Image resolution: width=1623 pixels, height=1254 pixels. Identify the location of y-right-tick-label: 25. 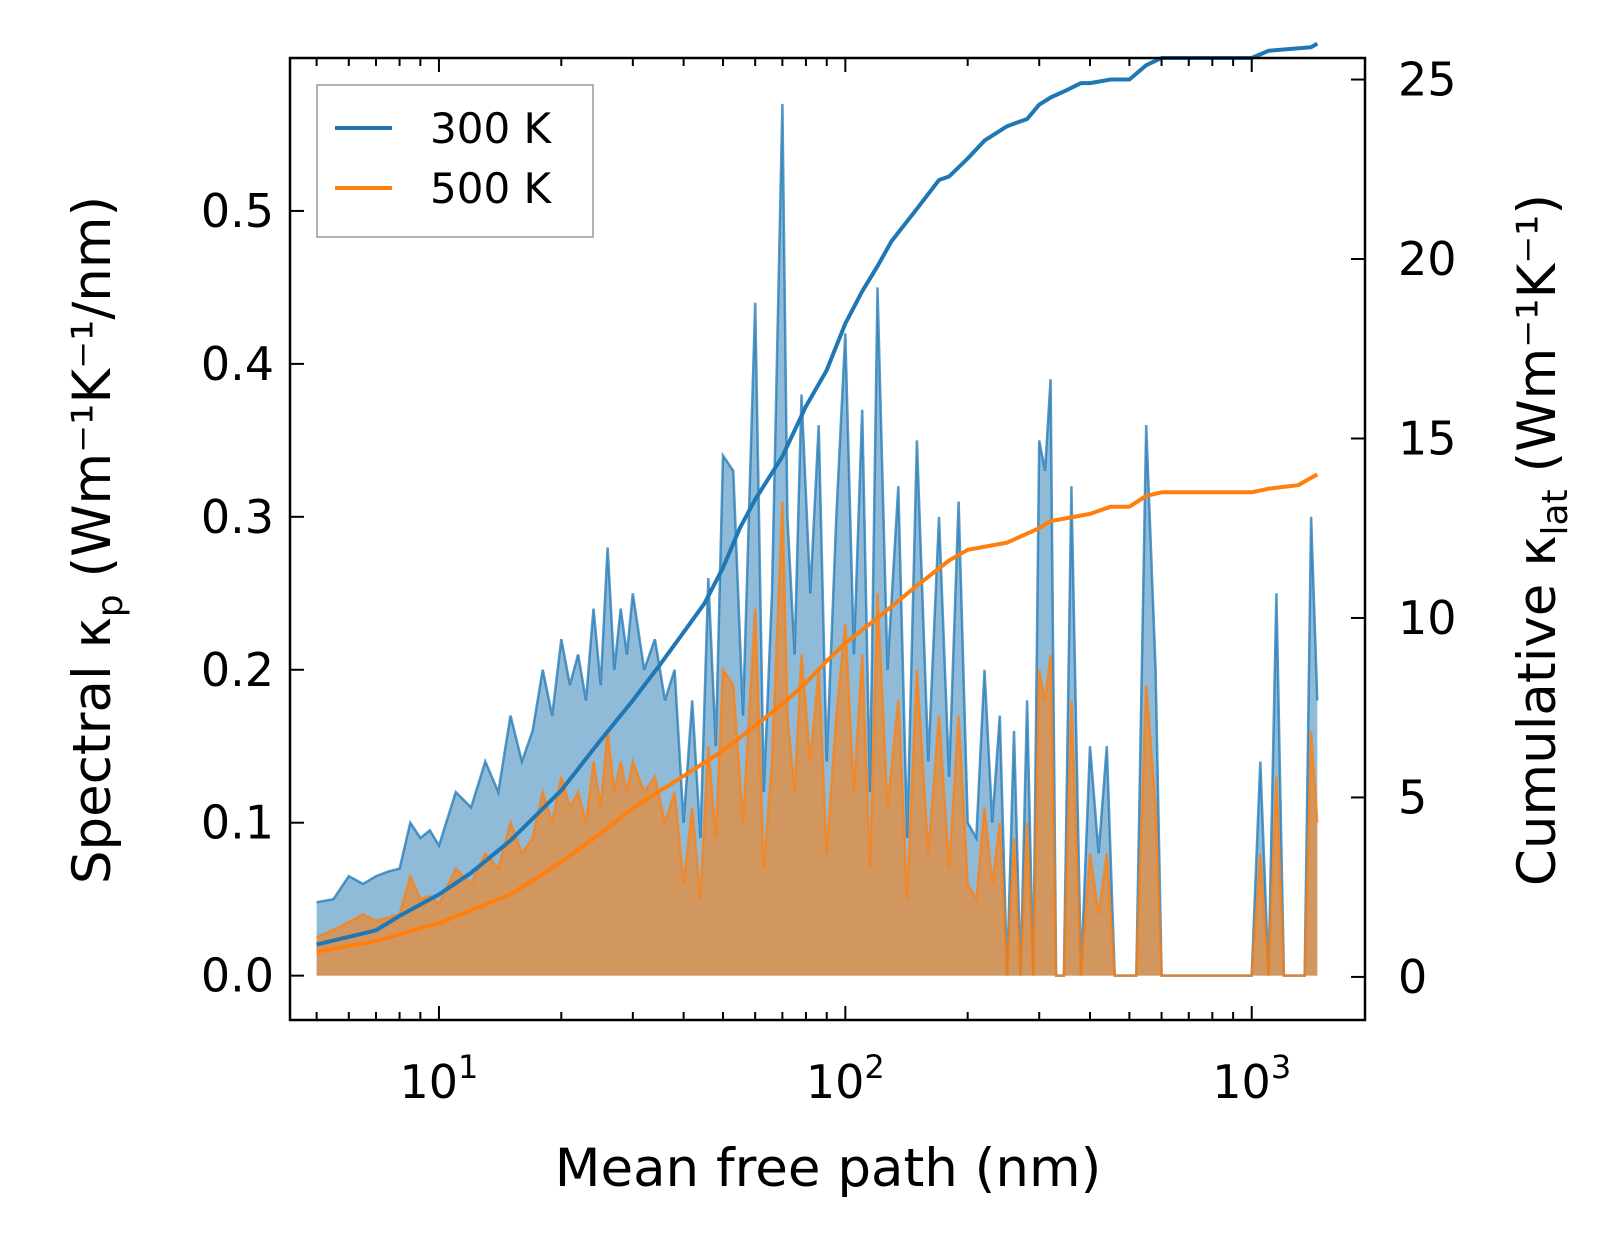
(1427, 80).